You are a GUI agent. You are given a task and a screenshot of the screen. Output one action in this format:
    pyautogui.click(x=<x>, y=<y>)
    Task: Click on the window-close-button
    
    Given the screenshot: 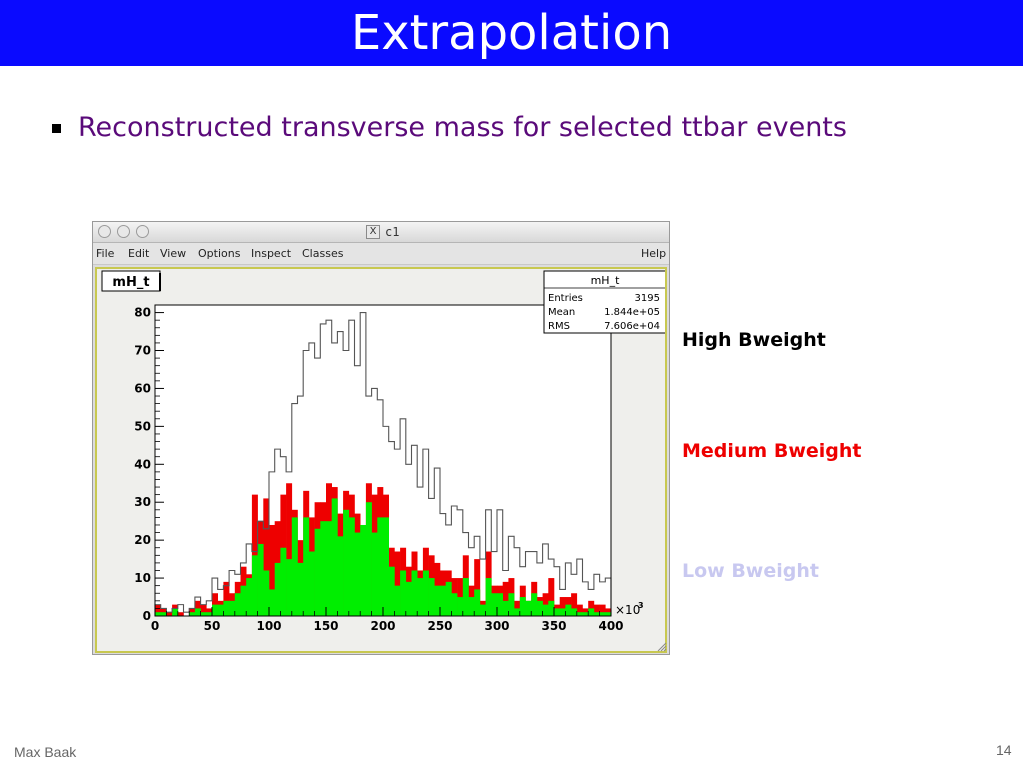 What is the action you would take?
    pyautogui.click(x=104, y=231)
    